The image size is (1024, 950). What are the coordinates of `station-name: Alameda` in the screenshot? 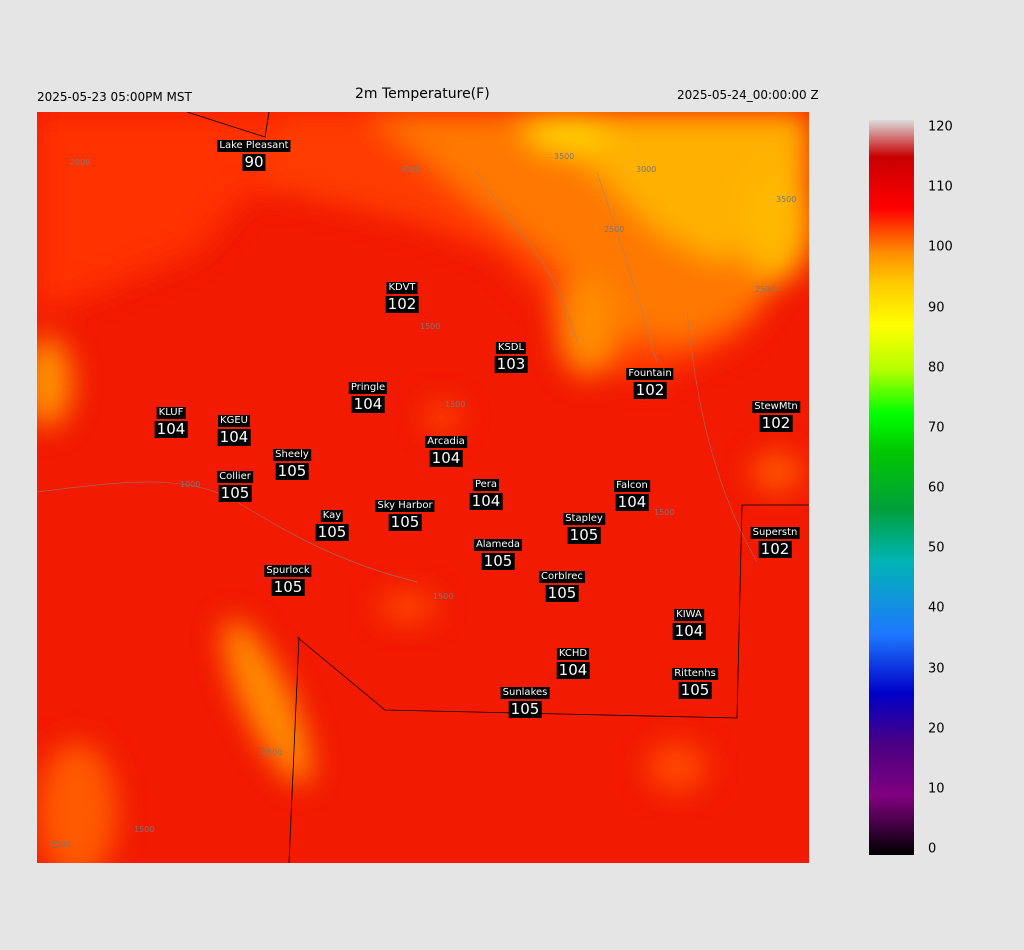 It's located at (498, 545).